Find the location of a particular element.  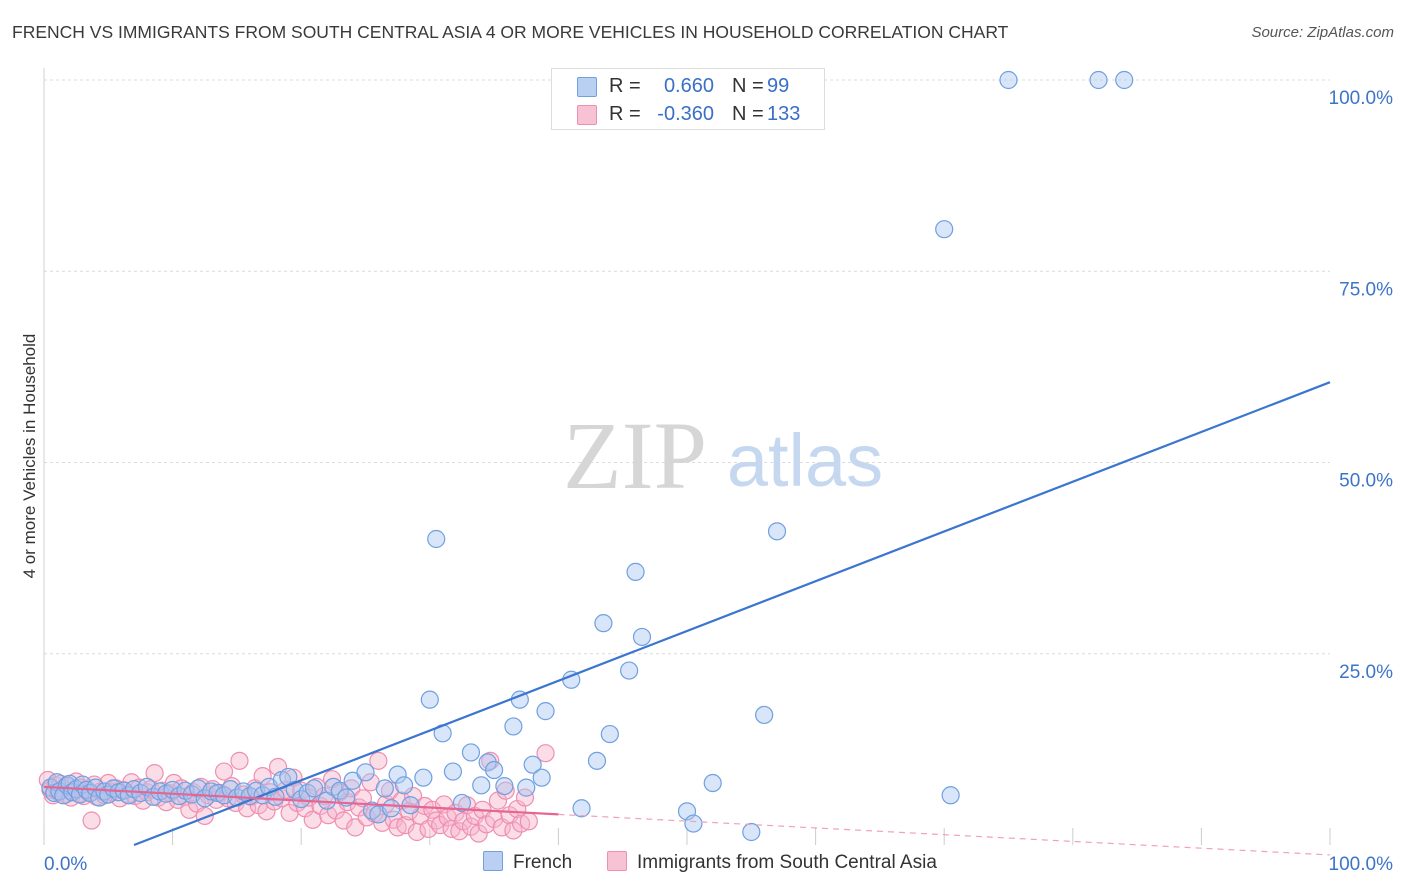

legend: R = 0.660 N = 99 R = -0.360 N = 133 is located at coordinates (688, 99).